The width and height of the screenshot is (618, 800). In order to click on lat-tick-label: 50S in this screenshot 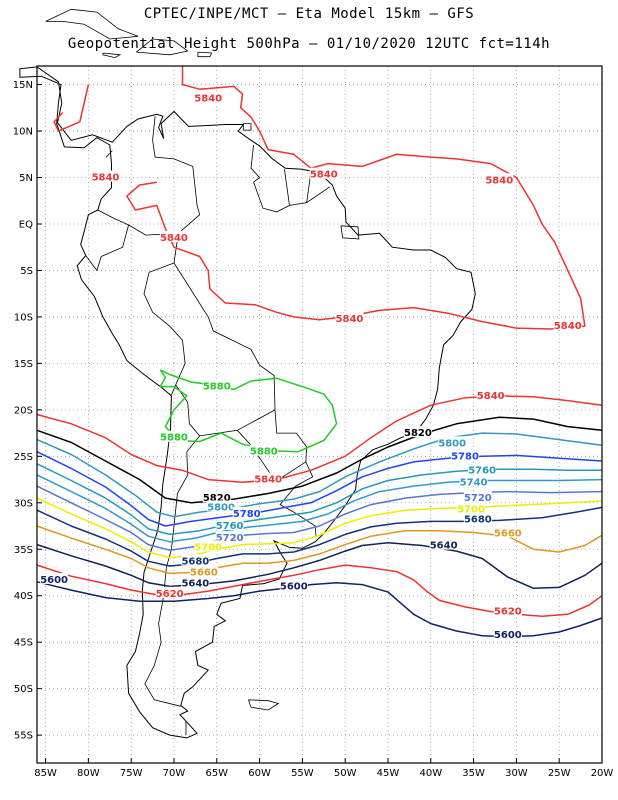, I will do `click(23, 689)`.